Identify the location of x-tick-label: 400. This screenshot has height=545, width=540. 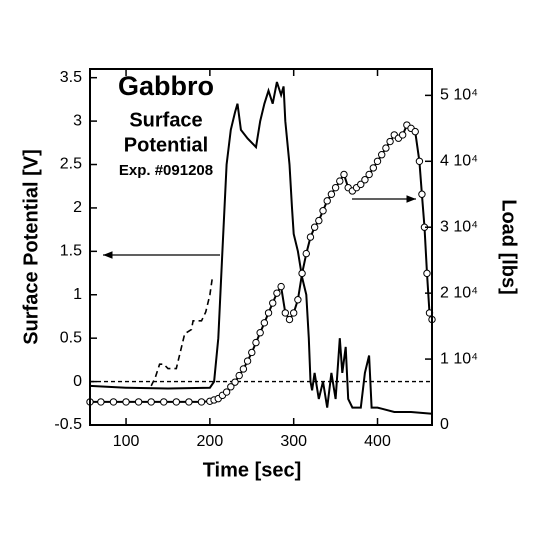
(377, 441).